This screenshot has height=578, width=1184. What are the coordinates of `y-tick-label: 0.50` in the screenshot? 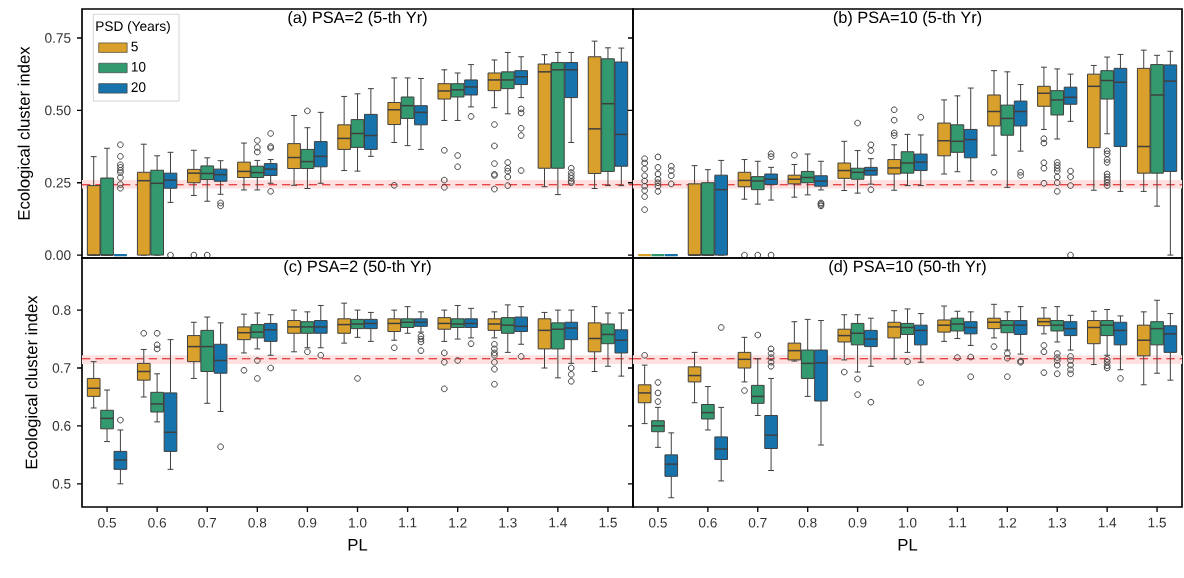 It's located at (58, 110).